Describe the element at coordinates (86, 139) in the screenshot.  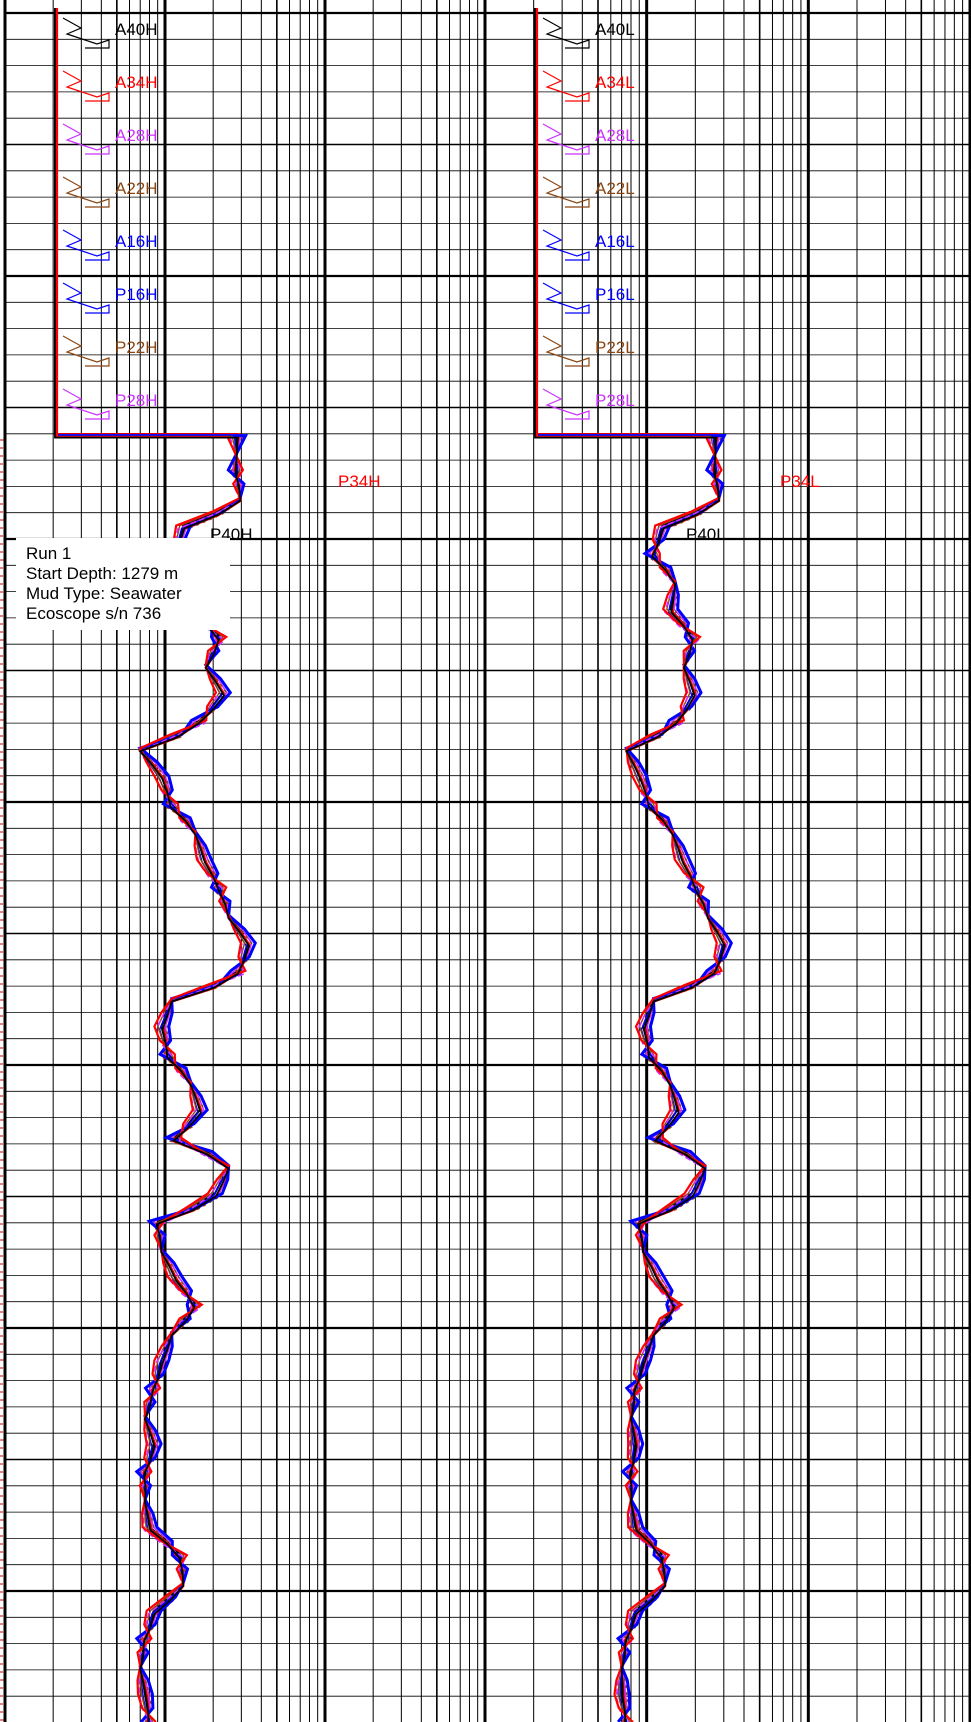
I see `curve-flag-A28H` at that location.